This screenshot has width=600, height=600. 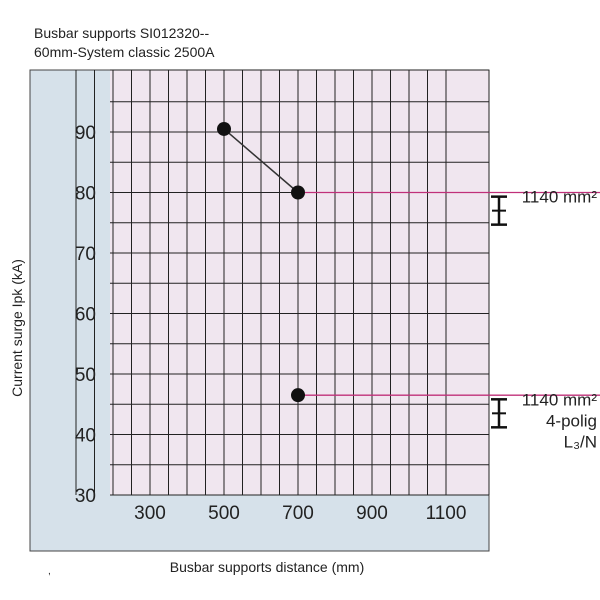 What do you see at coordinates (85, 375) in the screenshot?
I see `y-tick-label: 50` at bounding box center [85, 375].